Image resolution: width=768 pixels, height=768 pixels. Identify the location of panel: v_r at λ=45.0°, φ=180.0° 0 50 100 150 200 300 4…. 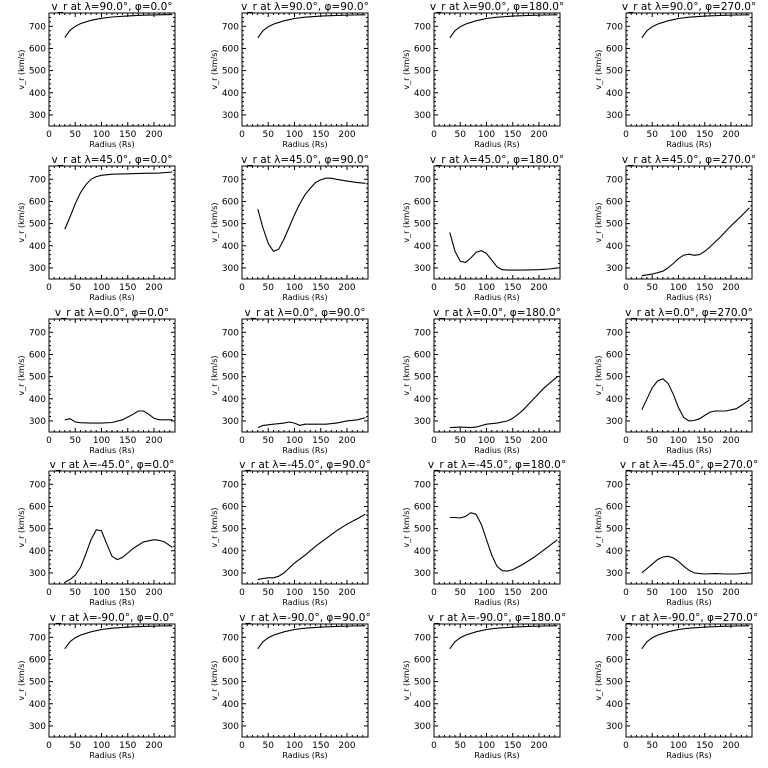
(483, 228).